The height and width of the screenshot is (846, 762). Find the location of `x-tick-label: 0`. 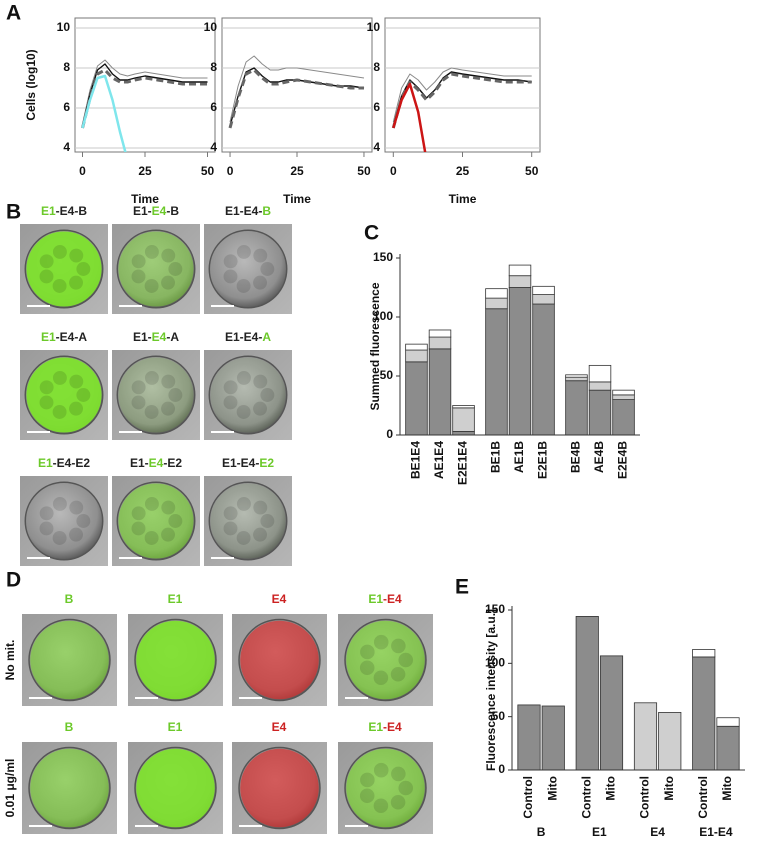

x-tick-label: 0 is located at coordinates (82, 171).